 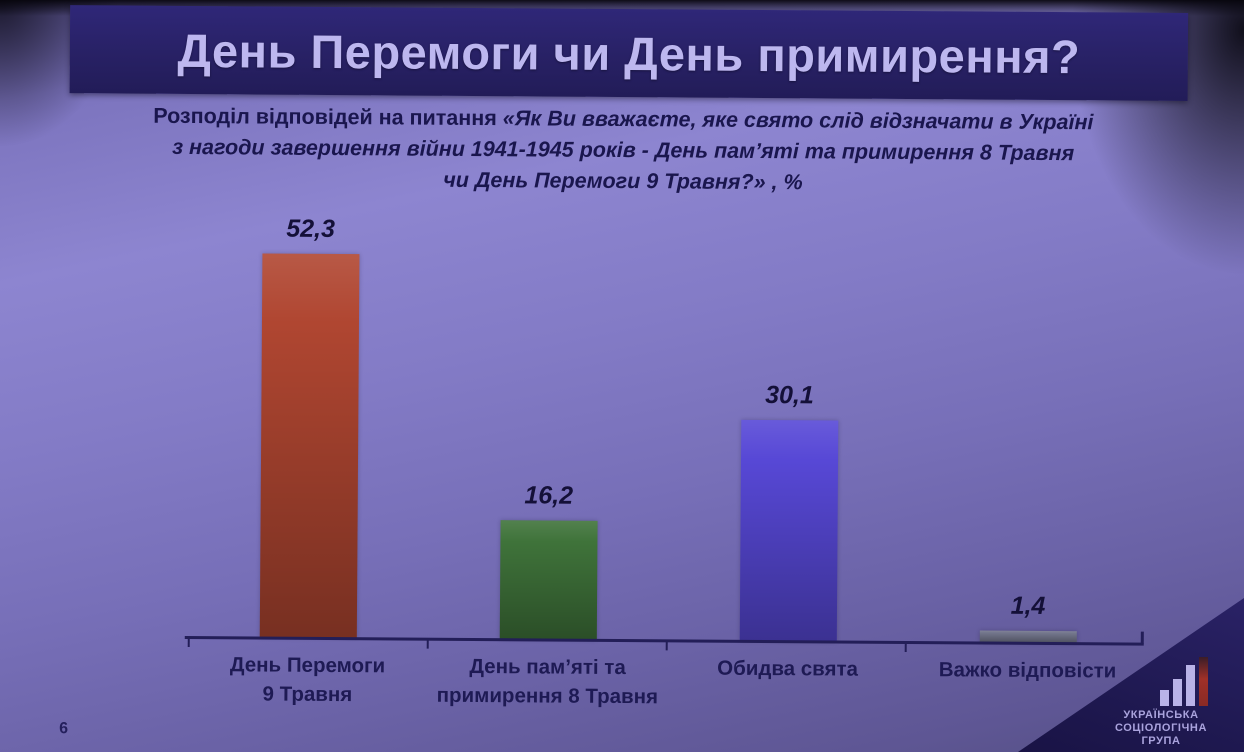 What do you see at coordinates (789, 395) in the screenshot?
I see `bar-value-label: 30,1` at bounding box center [789, 395].